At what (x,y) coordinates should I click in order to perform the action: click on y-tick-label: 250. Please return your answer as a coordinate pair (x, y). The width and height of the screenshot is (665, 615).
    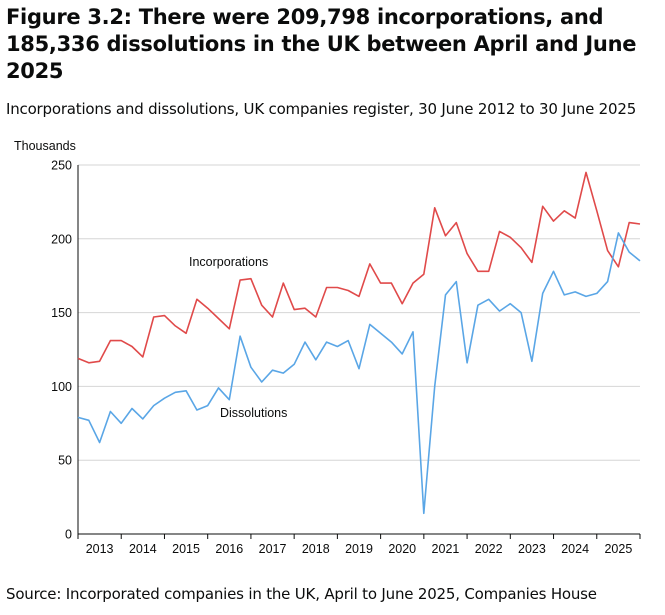
    Looking at the image, I should click on (61, 166).